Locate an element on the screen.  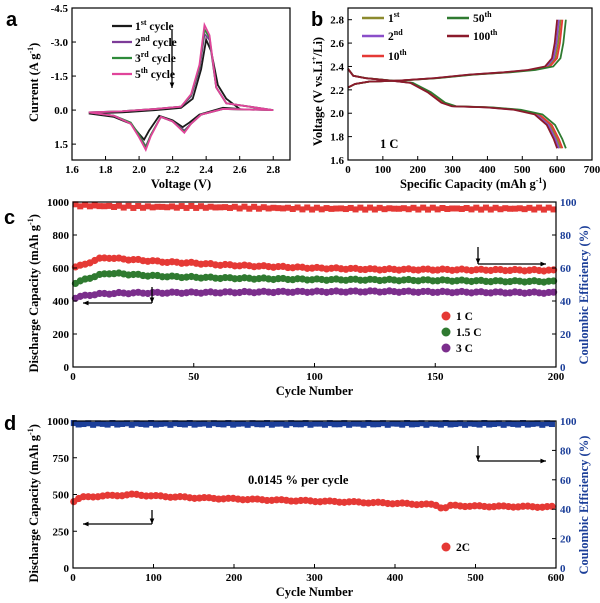
y-tick-label: 750 is located at coordinates (61, 459).